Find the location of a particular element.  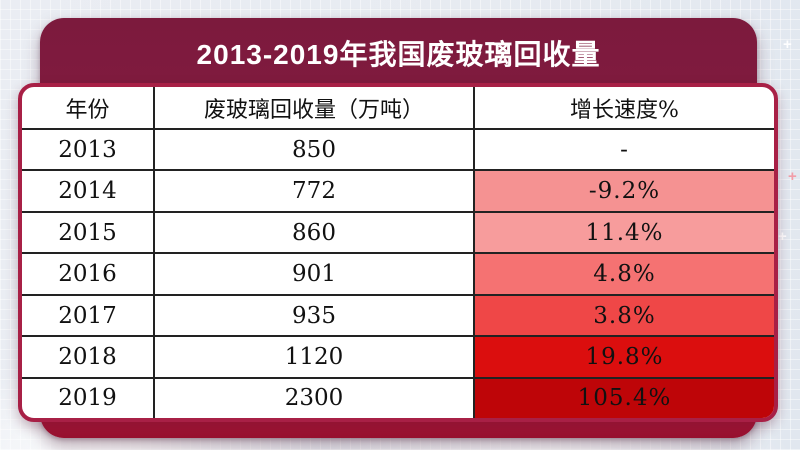

table-row: 2013 850 - is located at coordinates (398, 149).